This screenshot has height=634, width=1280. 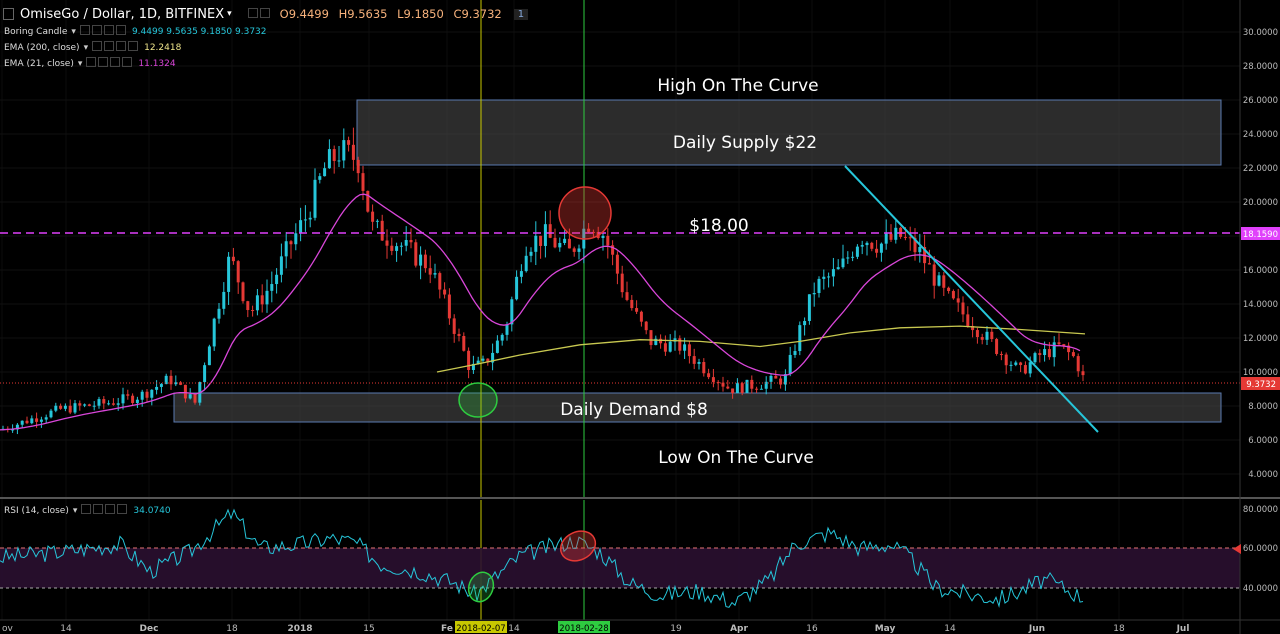 I want to click on price-axis-label: 26.0000, so click(x=1260, y=101).